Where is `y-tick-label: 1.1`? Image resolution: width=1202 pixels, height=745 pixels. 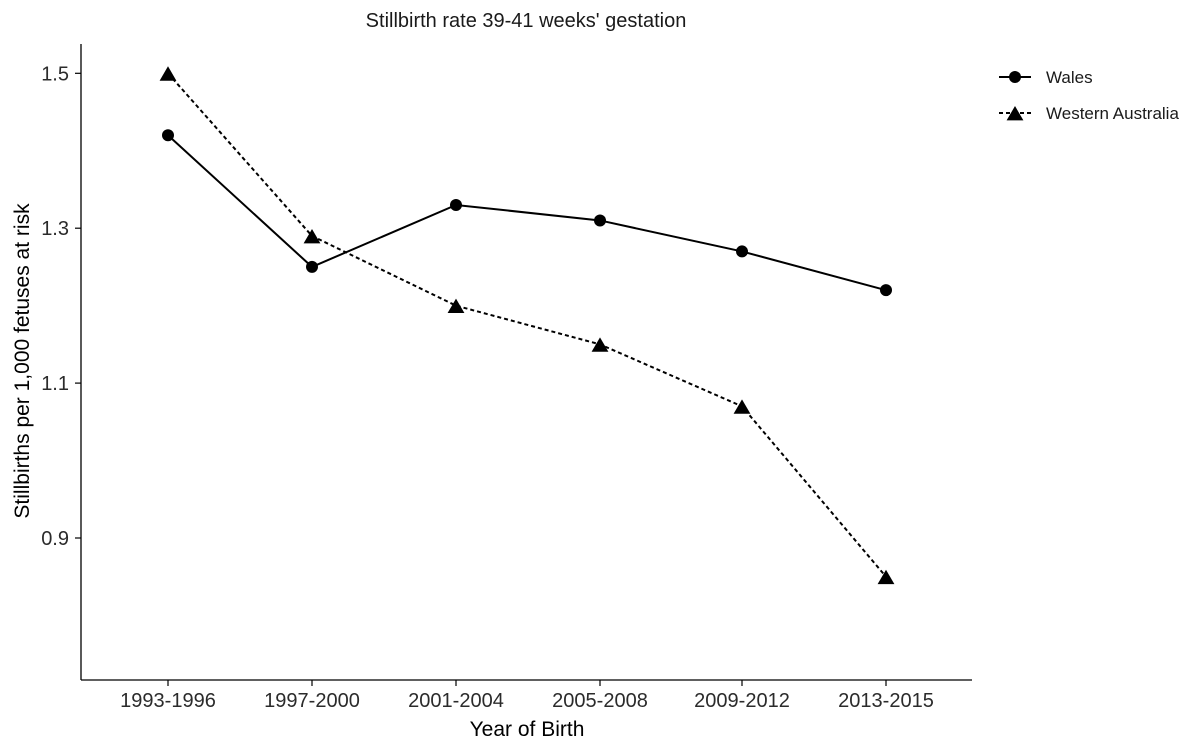 y-tick-label: 1.1 is located at coordinates (55, 384).